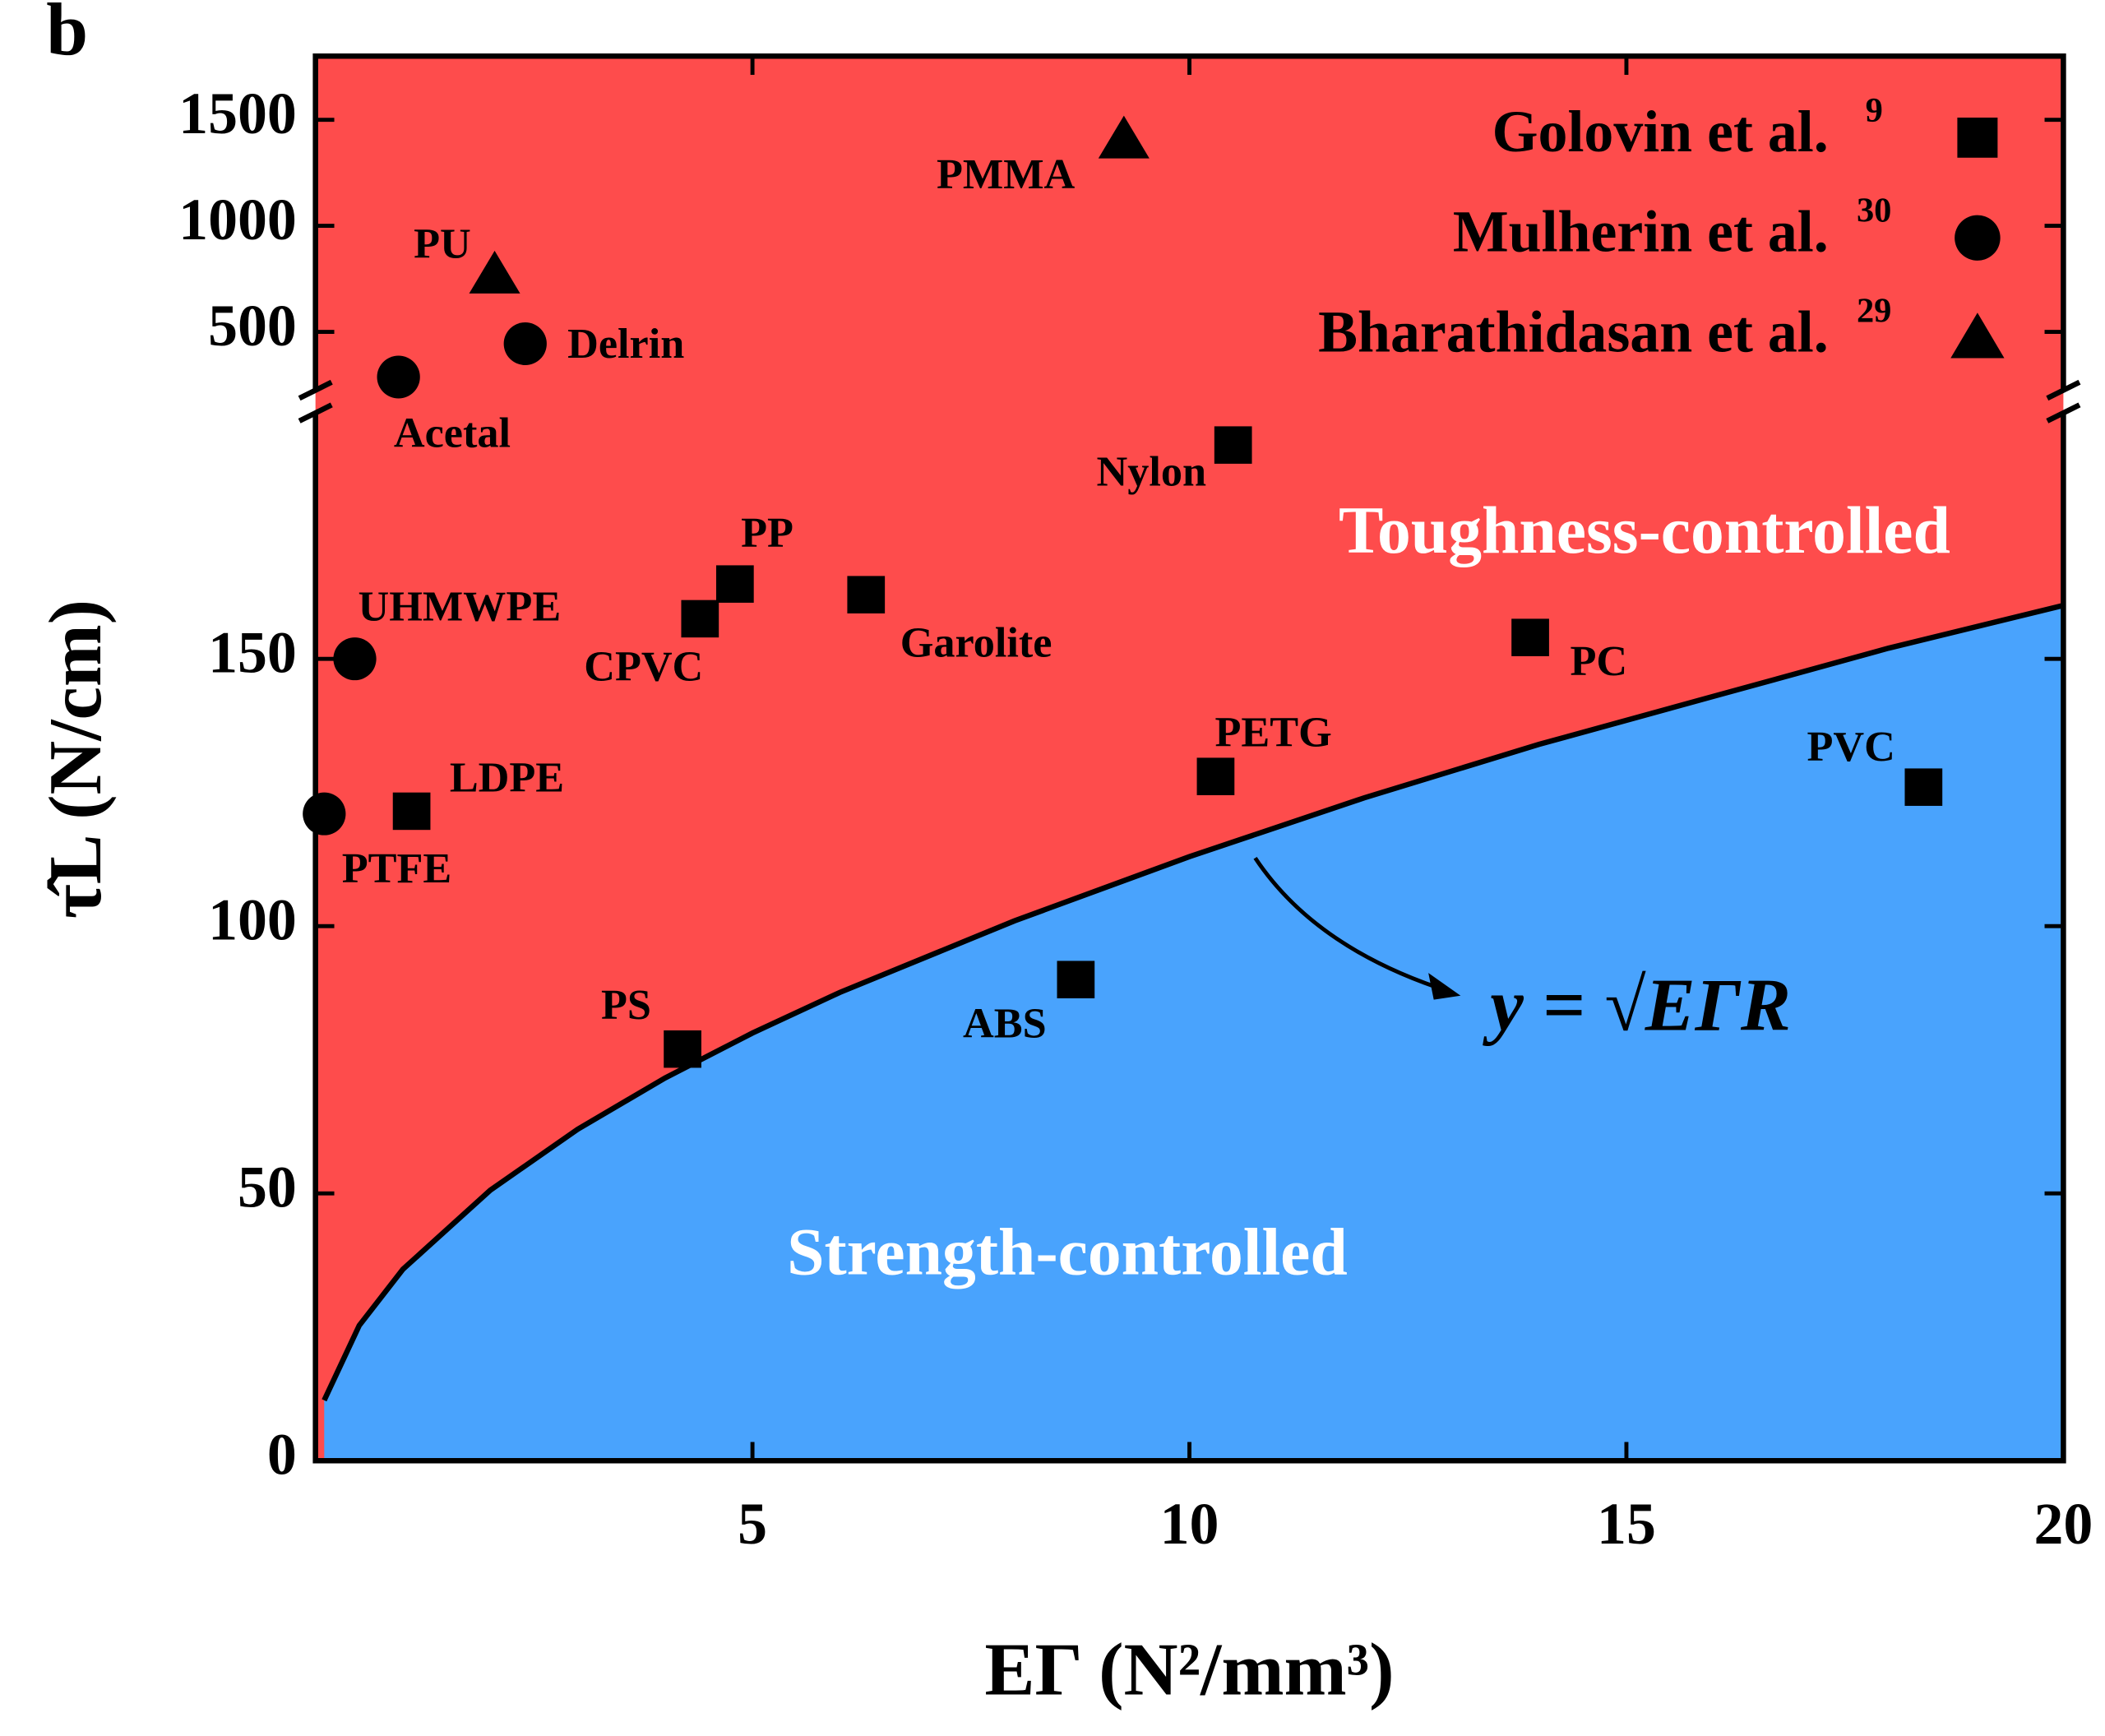  What do you see at coordinates (460, 607) in the screenshot?
I see `point-label: UHMWPE` at bounding box center [460, 607].